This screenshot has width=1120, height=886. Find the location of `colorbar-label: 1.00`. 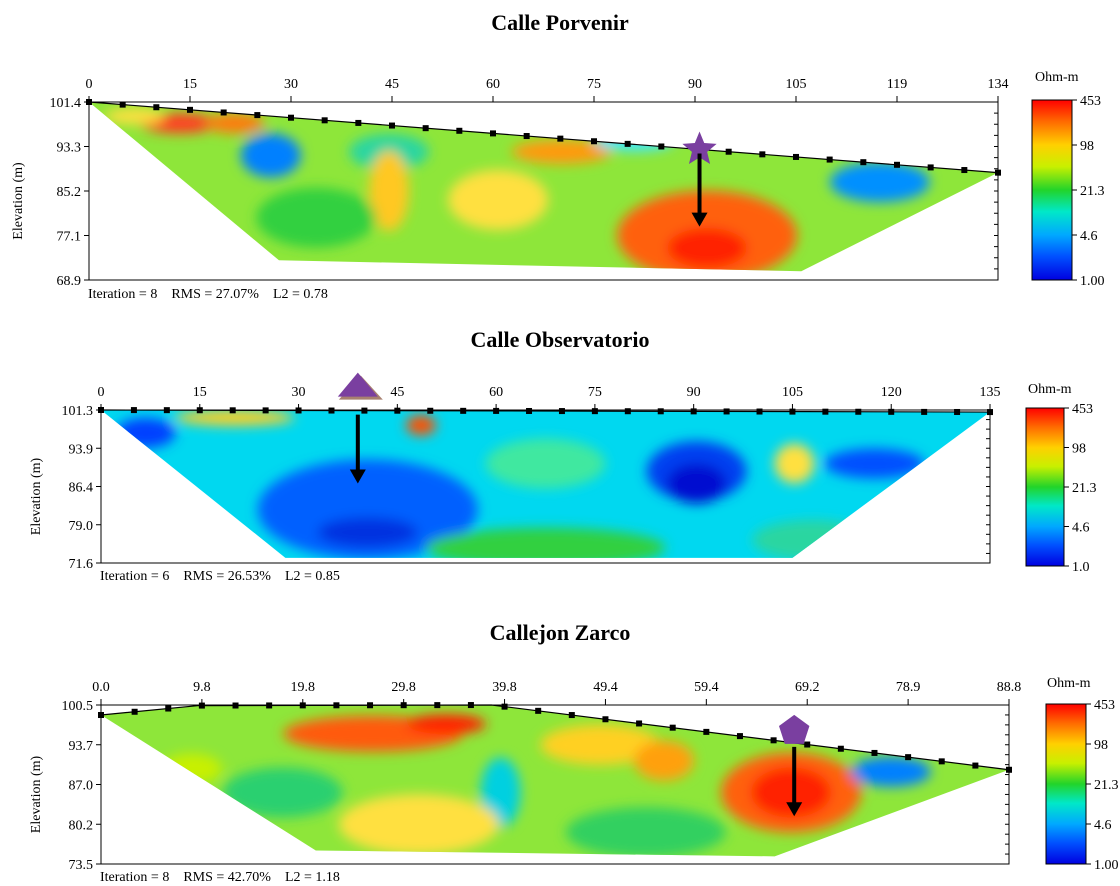

colorbar-label: 1.00 is located at coordinates (1106, 865).